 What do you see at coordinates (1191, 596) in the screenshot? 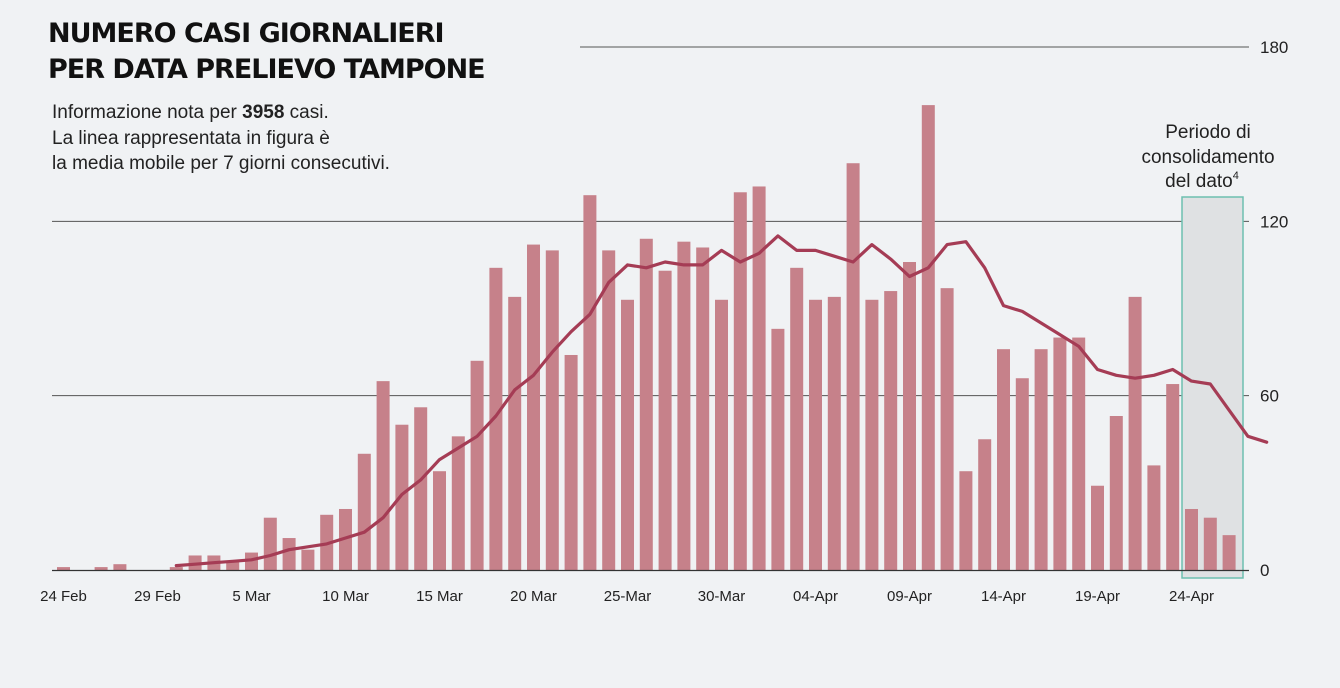
I see `x-tick-label-12: 24-Apr` at bounding box center [1191, 596].